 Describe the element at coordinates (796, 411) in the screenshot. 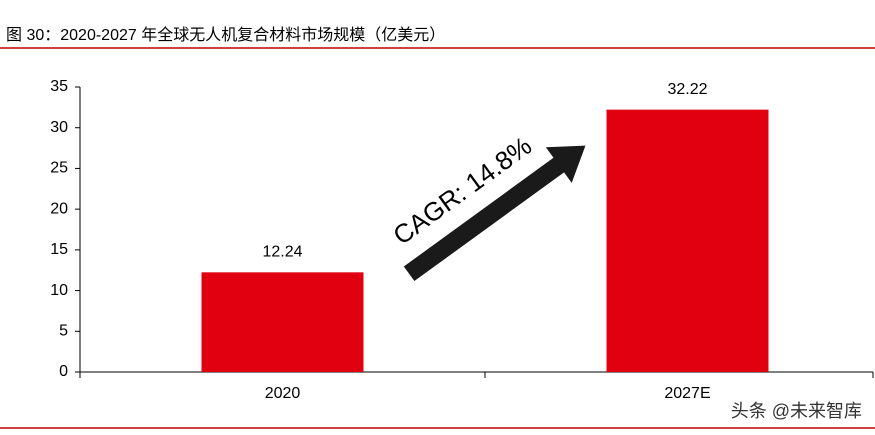

I see `watermark: 头条 @未来智库` at that location.